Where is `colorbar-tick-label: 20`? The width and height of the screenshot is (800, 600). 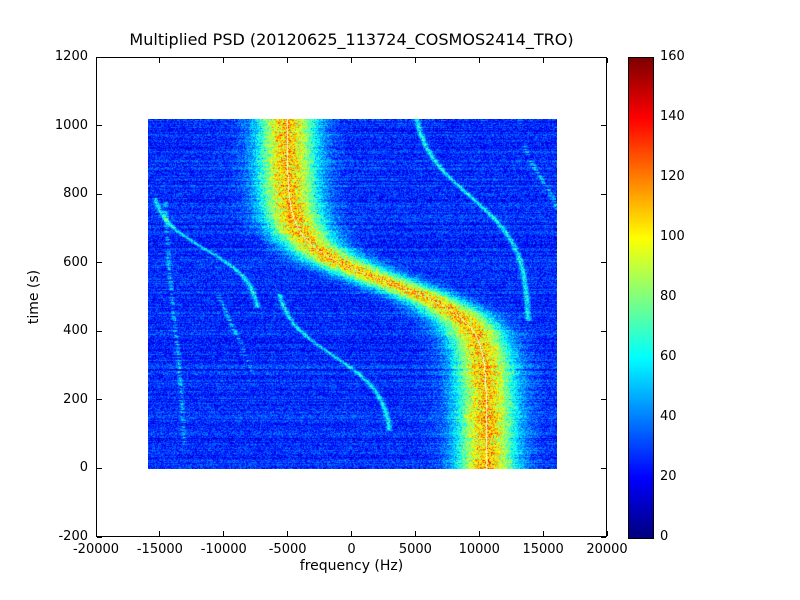
colorbar-tick-label: 20 is located at coordinates (668, 476).